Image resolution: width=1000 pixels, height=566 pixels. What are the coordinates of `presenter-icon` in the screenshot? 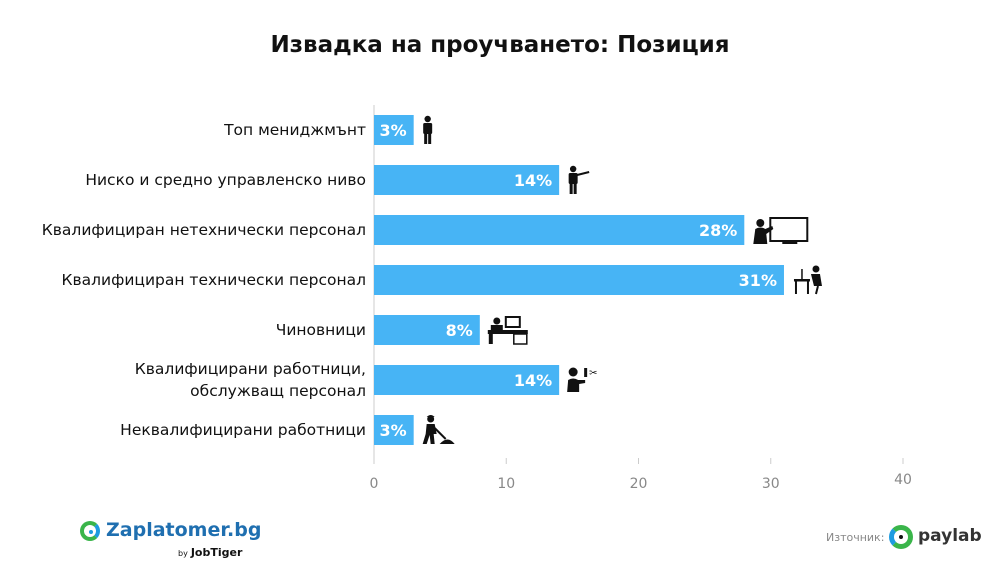 It's located at (579, 179).